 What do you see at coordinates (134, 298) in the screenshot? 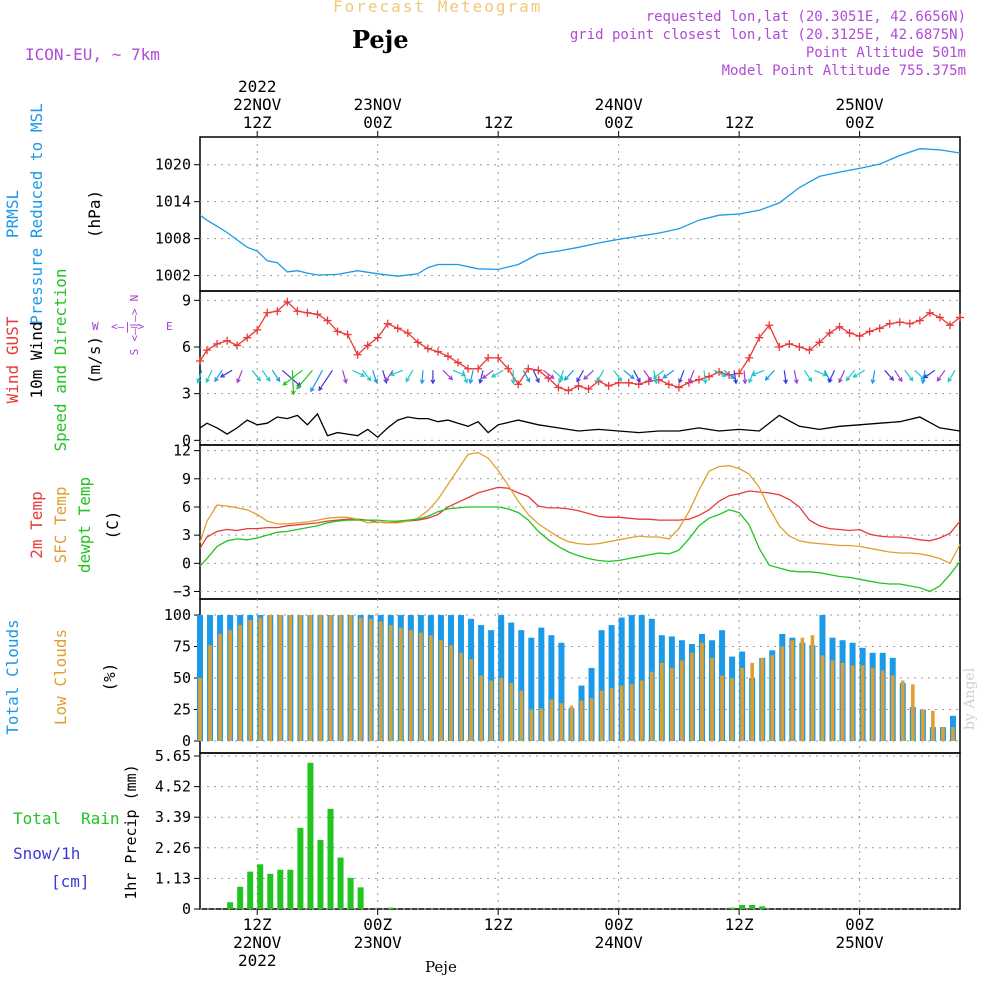
I see `compass-north-label: N` at bounding box center [134, 298].